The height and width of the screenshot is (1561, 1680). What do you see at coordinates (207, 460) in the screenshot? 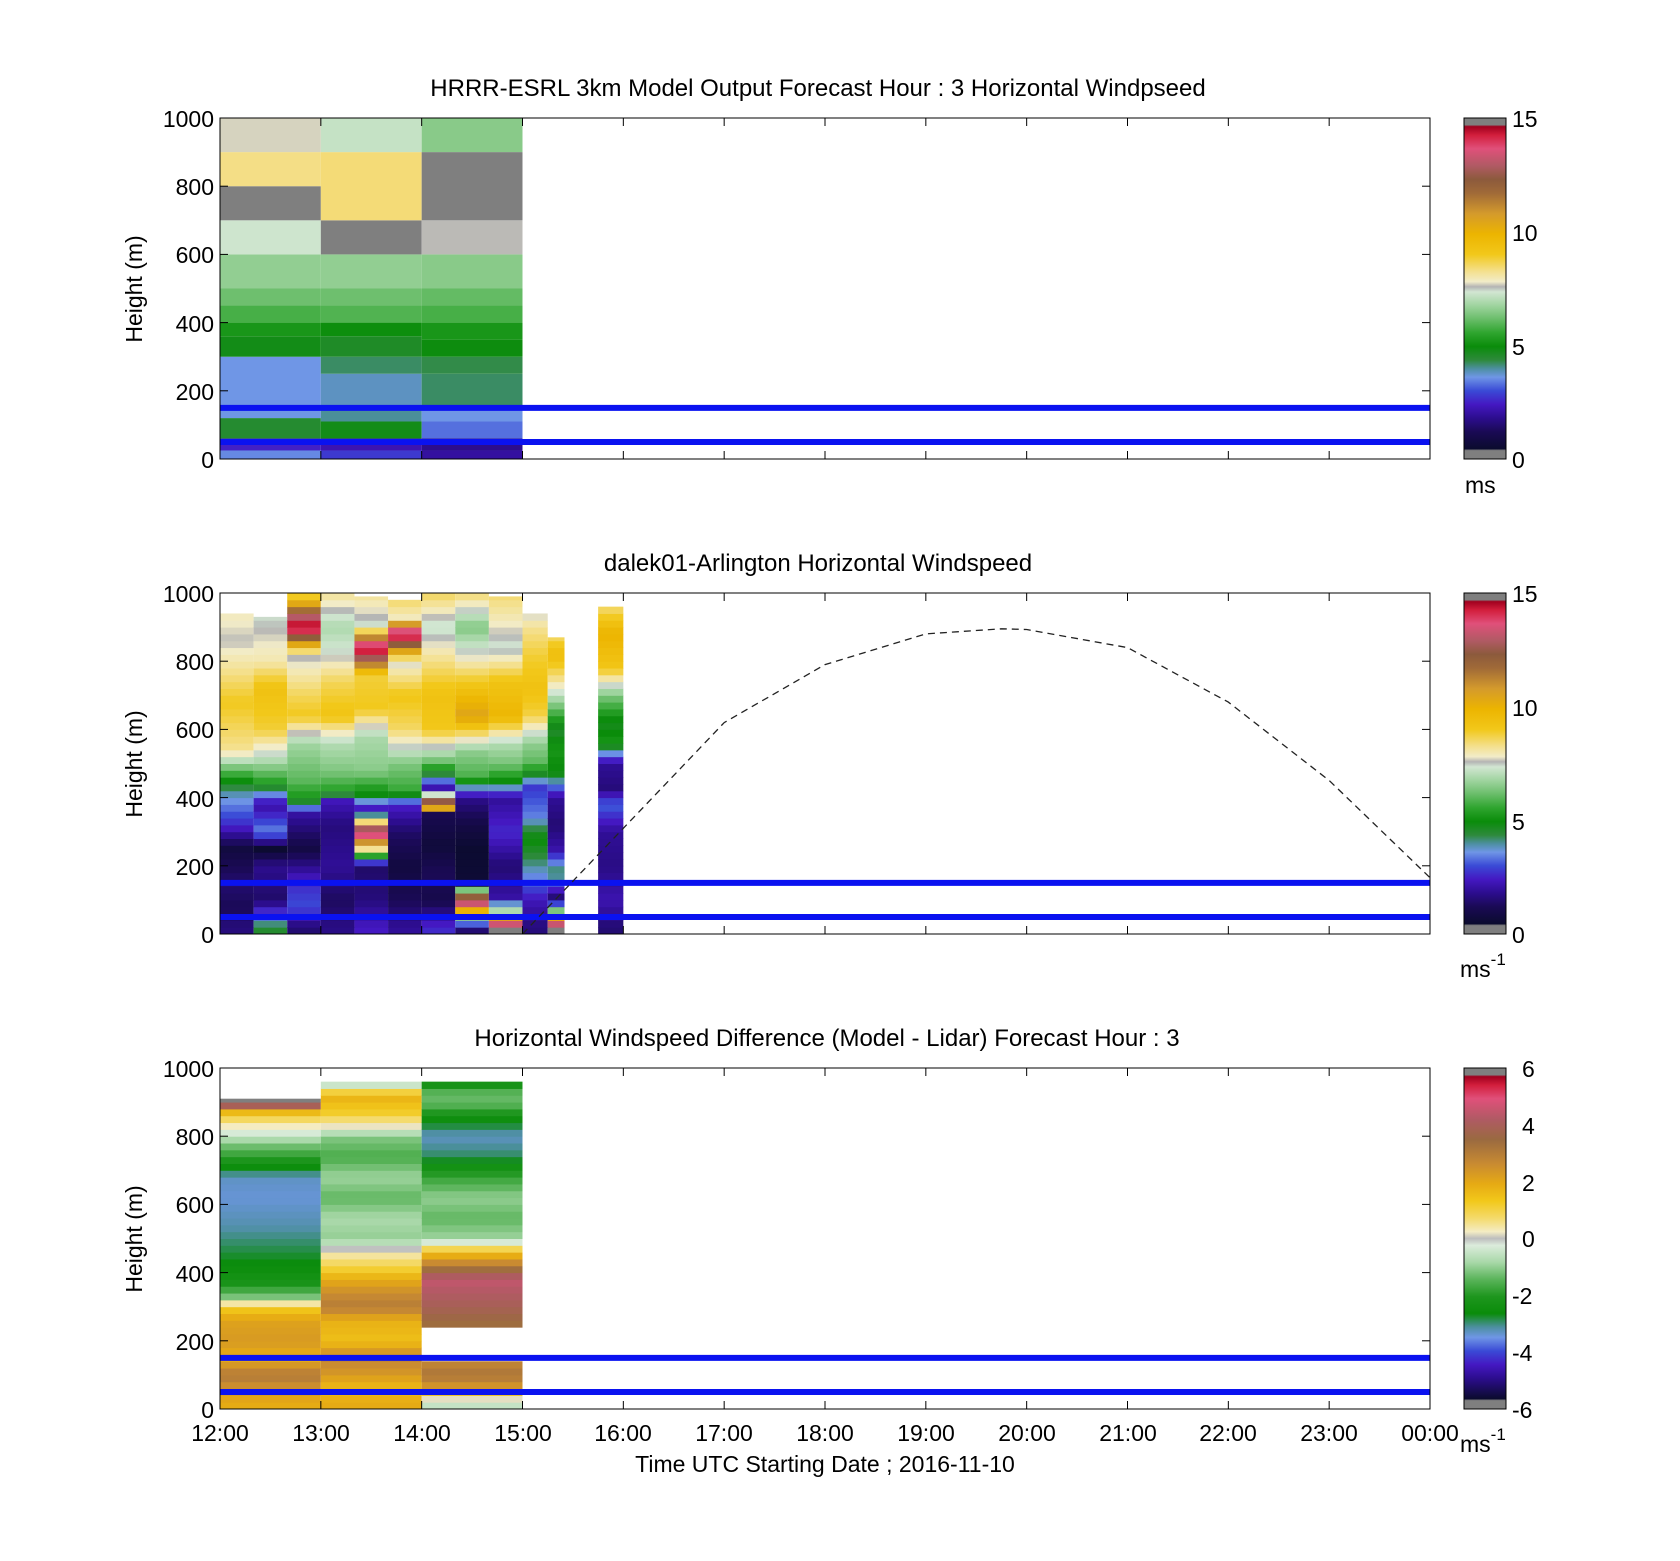
I see `panel-model-ytick: 0` at bounding box center [207, 460].